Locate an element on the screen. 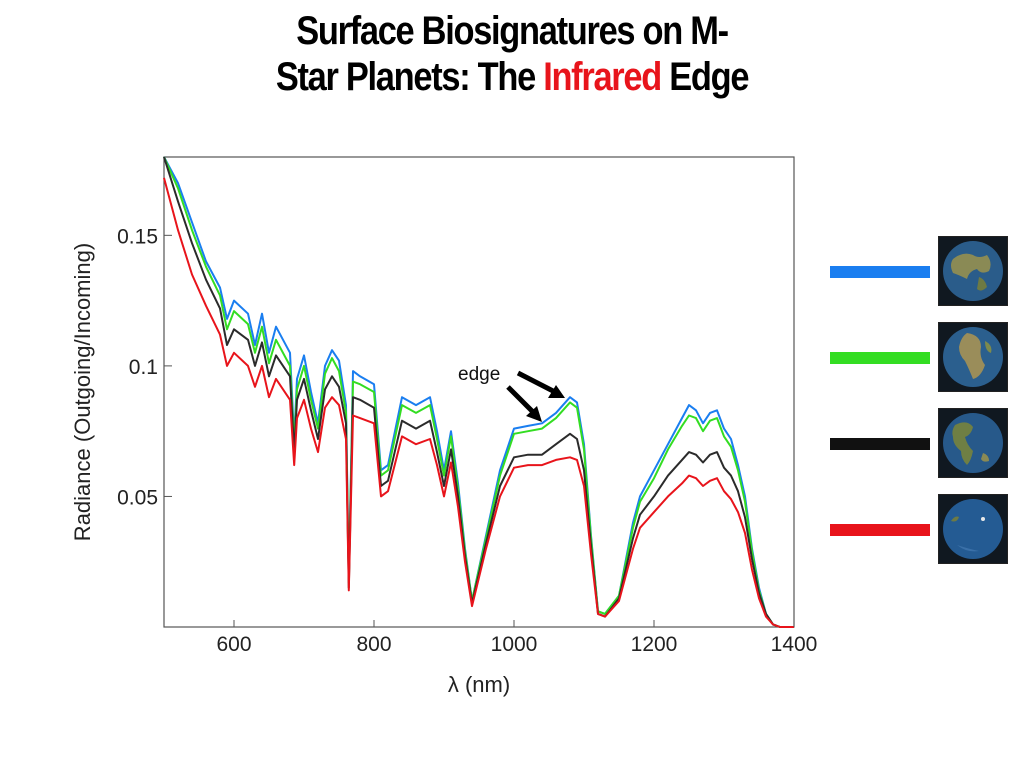 This screenshot has height=768, width=1024. edge-annotation: edge is located at coordinates (511, 393).